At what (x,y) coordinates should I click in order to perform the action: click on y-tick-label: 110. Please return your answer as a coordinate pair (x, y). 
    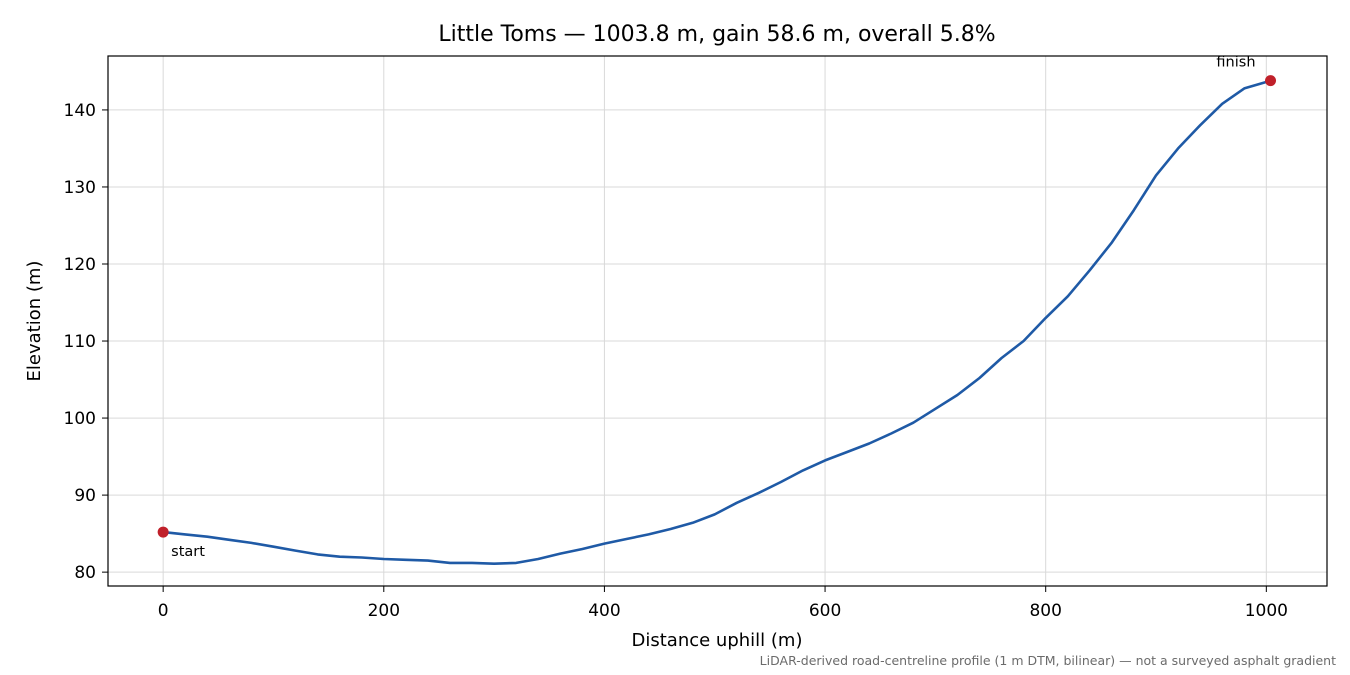
    Looking at the image, I should click on (80, 342).